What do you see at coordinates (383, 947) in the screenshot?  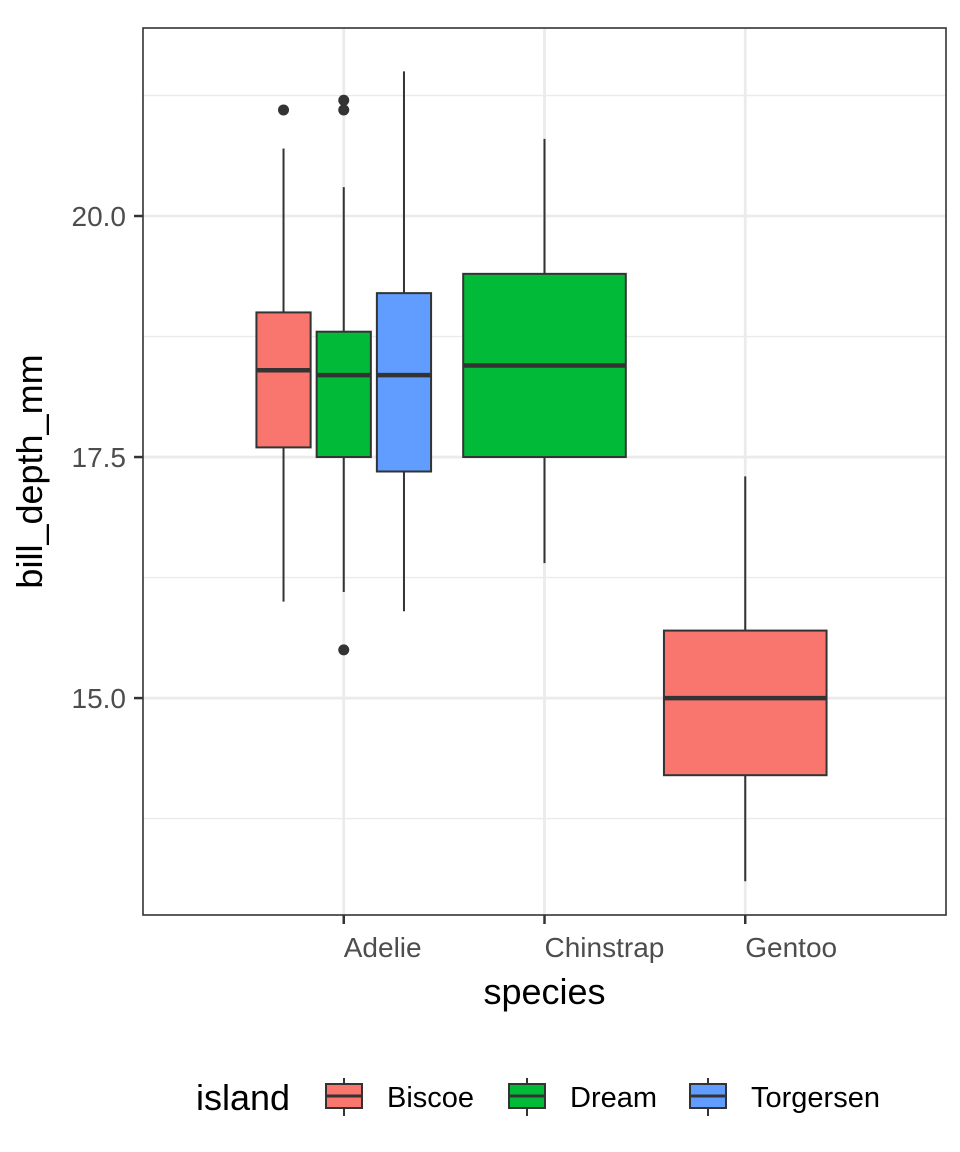 I see `x-tick-label: Adelie` at bounding box center [383, 947].